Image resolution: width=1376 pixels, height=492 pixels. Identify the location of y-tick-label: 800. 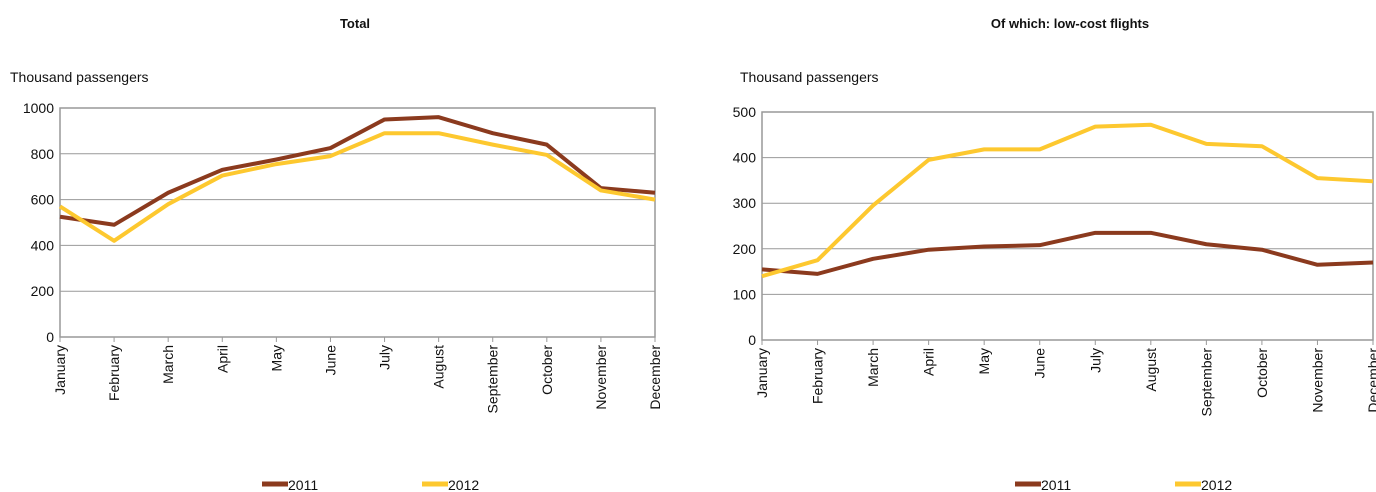
(43, 154).